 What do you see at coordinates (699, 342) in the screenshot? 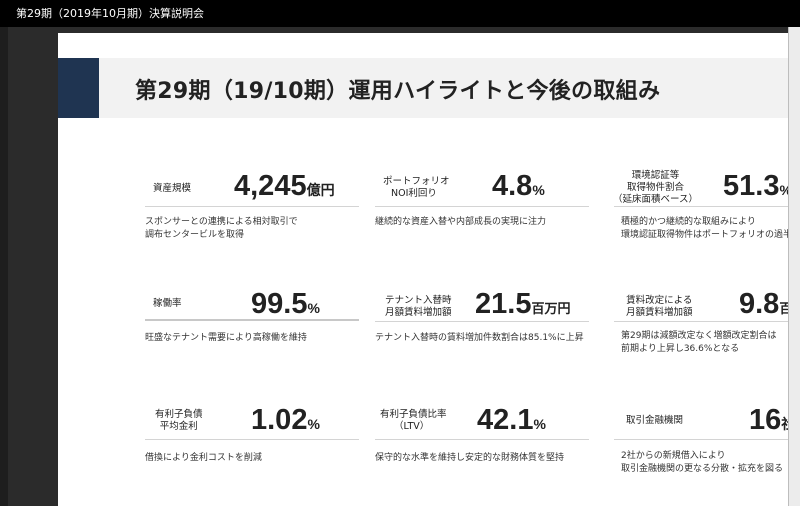
I see `metric-desc-rent-revision: 第29期は減額改定なく増額改定割合は 前期より上昇し36.6%となる` at bounding box center [699, 342].